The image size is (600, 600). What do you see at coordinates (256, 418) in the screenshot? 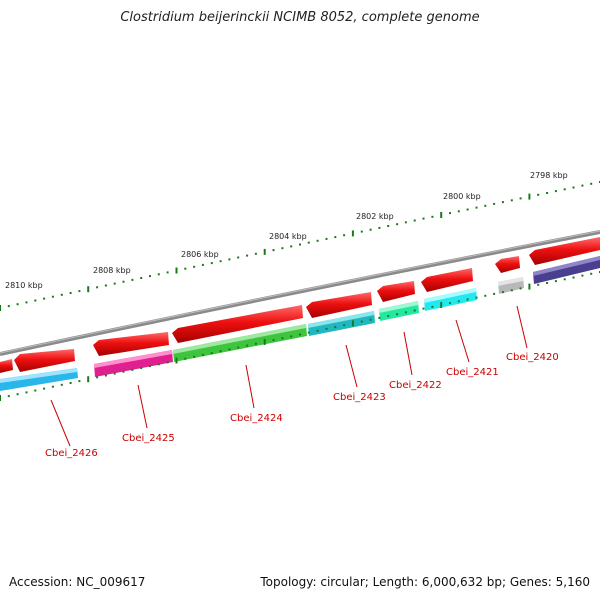
I see `gene-label: Cbei_2424` at bounding box center [256, 418].